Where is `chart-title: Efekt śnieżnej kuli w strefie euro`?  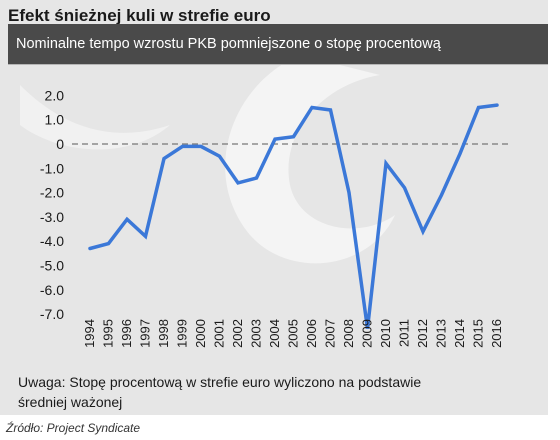
chart-title: Efekt śnieżnej kuli w strefie euro is located at coordinates (139, 15).